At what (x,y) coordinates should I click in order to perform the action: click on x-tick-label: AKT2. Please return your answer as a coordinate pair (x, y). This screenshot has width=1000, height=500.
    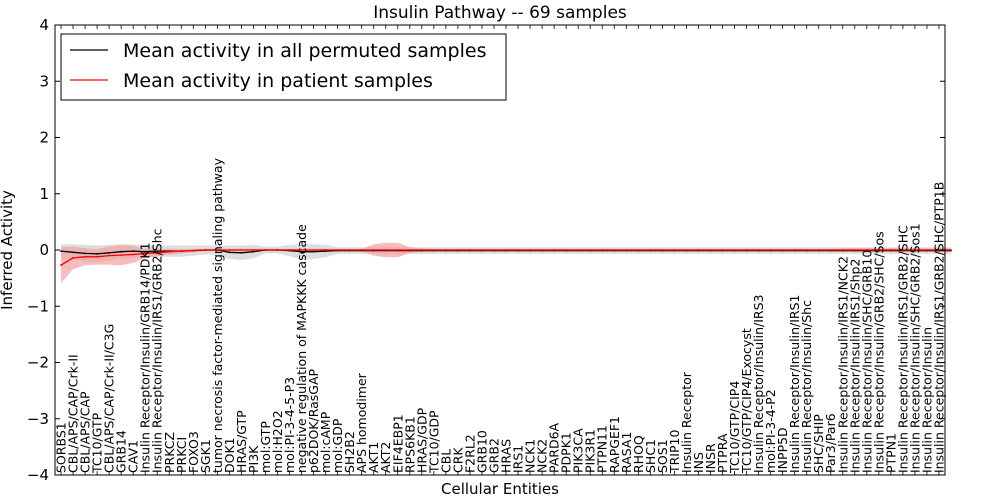
    Looking at the image, I should click on (385, 457).